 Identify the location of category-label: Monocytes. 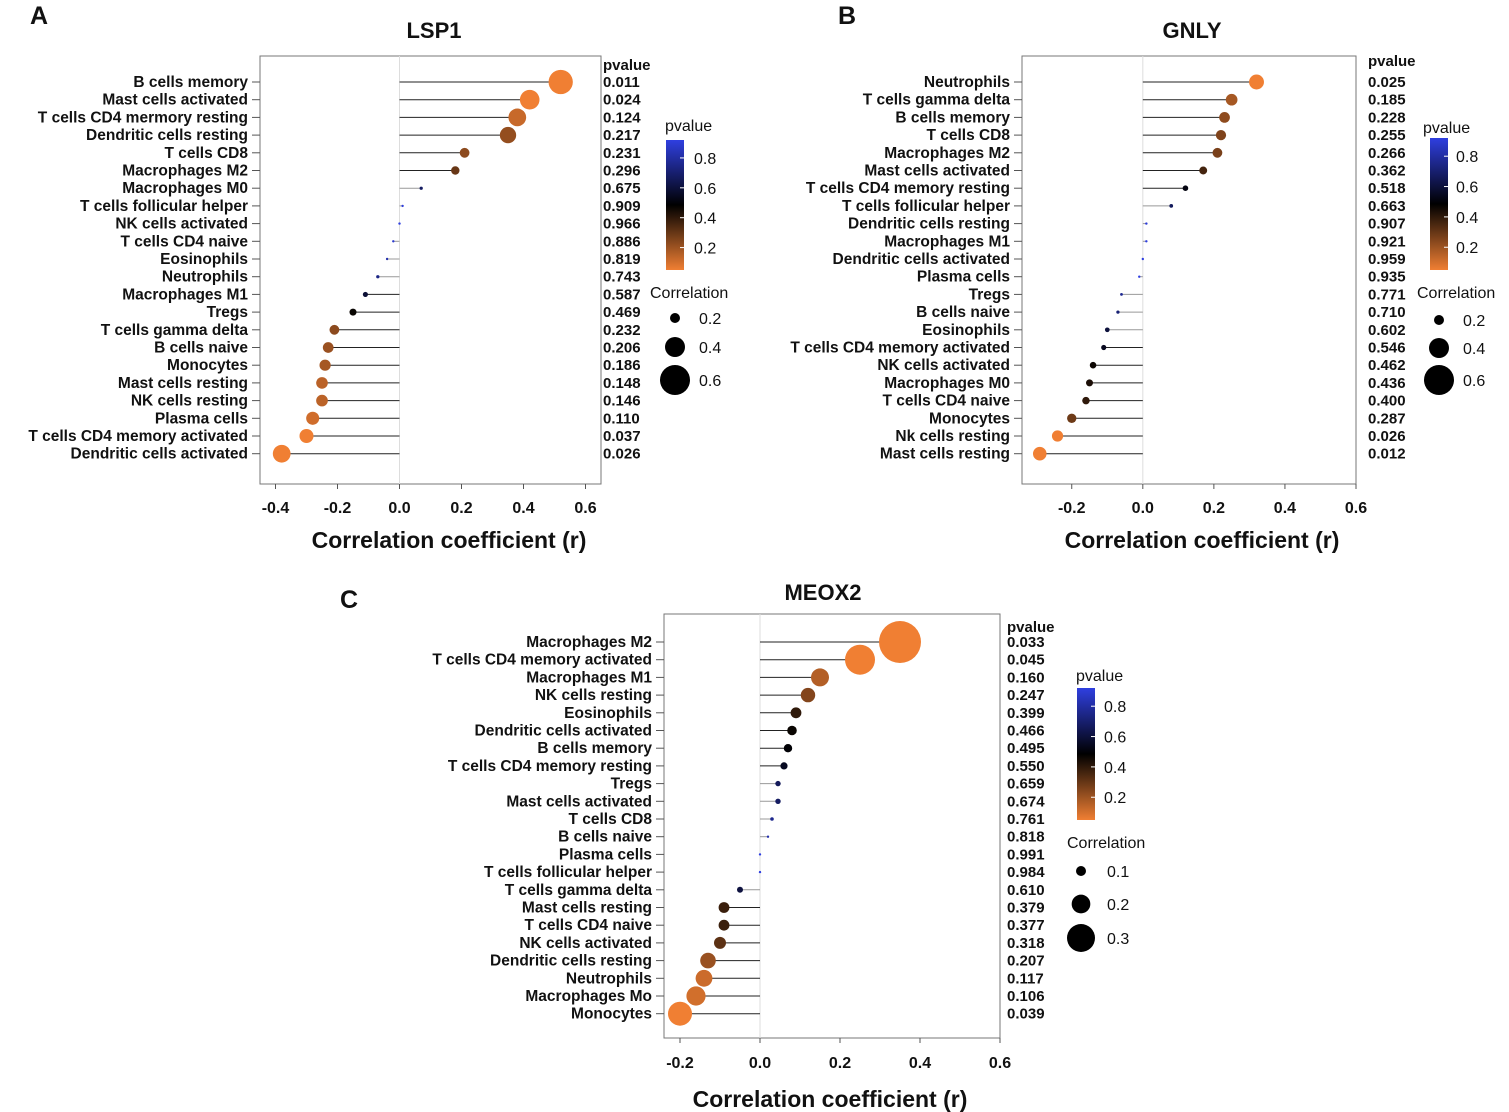
(611, 1014).